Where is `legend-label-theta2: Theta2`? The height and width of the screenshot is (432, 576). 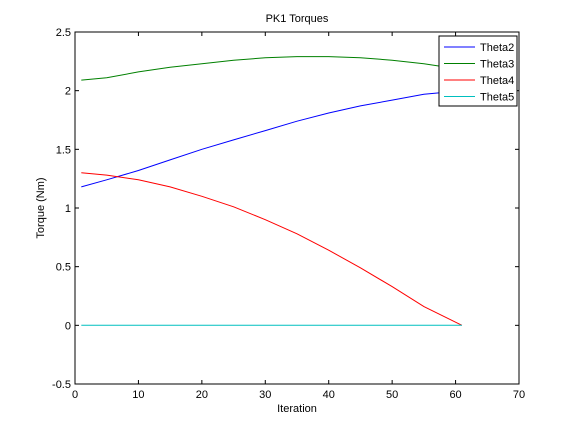
legend-label-theta2: Theta2 is located at coordinates (497, 48).